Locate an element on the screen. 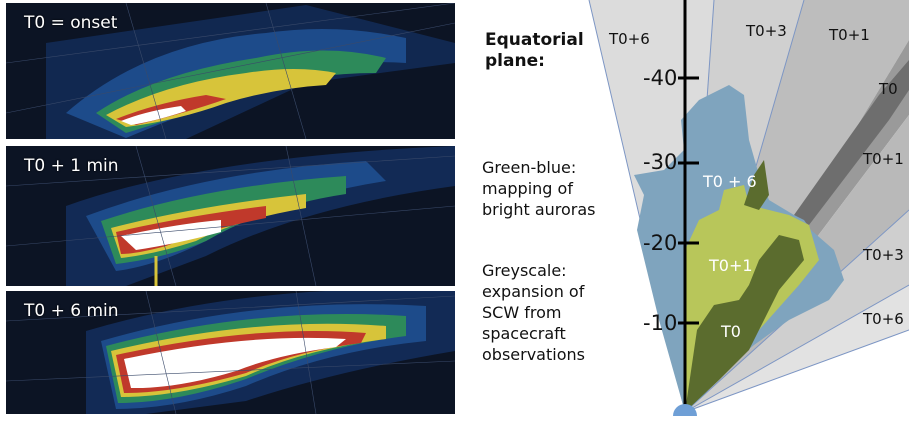 Image resolution: width=909 pixels, height=422 pixels. wedge-label-top-t0plus3: T0+3 is located at coordinates (766, 31).